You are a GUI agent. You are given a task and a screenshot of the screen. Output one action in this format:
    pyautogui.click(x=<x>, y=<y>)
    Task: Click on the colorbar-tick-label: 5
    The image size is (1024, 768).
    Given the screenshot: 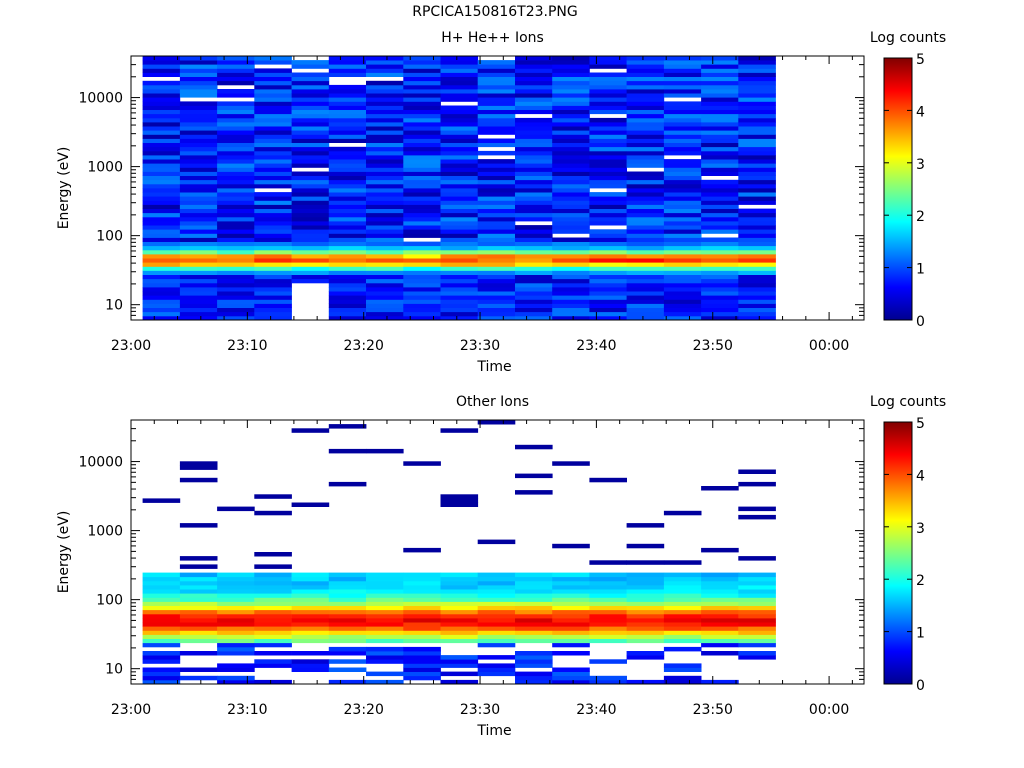 What is the action you would take?
    pyautogui.click(x=920, y=424)
    